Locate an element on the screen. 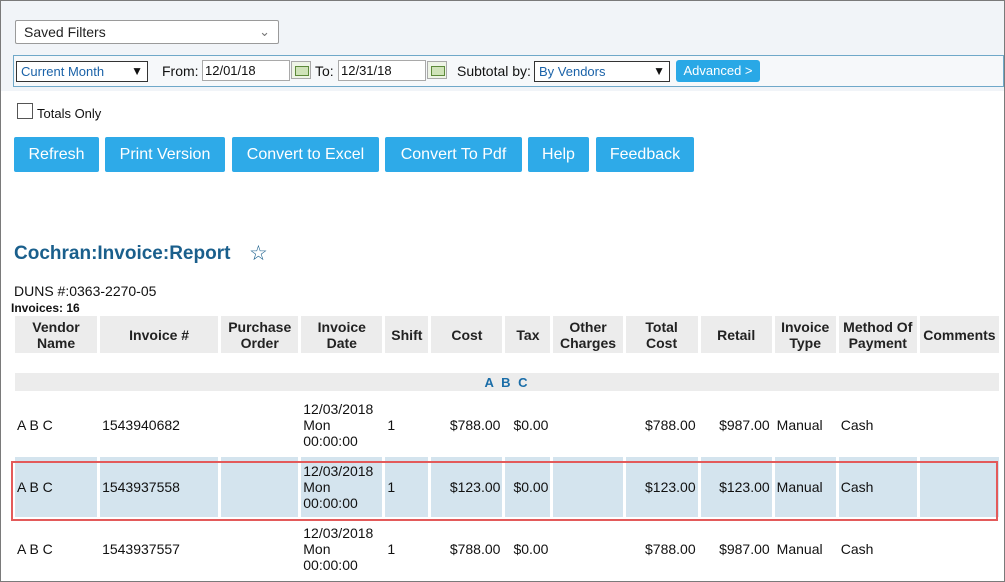 The height and width of the screenshot is (582, 1005). invoice-count-label: Invoices: is located at coordinates (37, 308).